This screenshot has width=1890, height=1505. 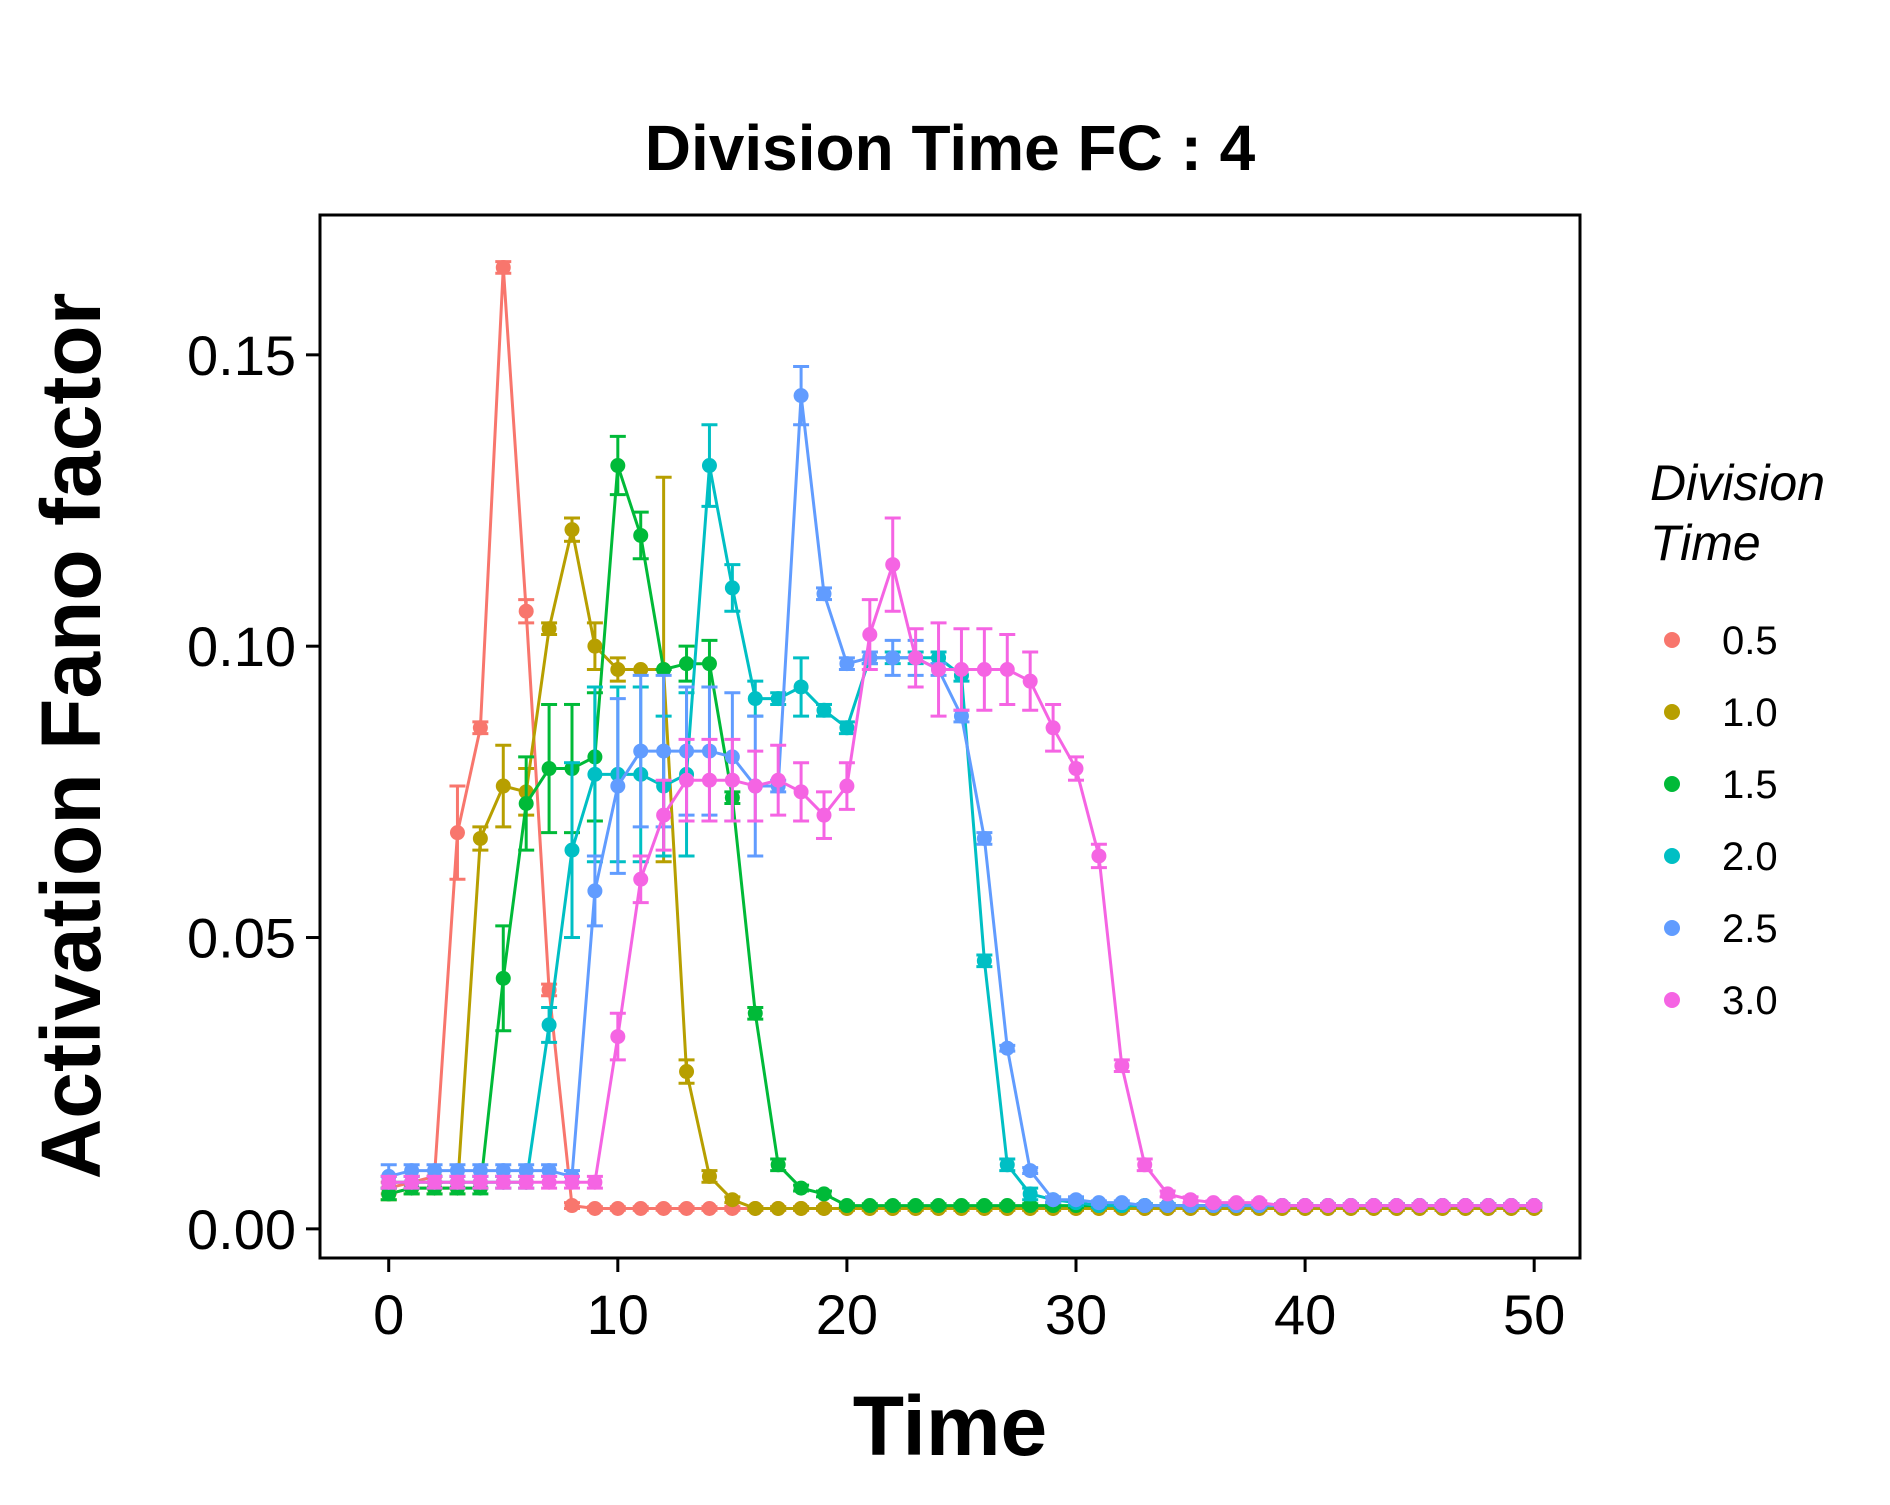 I want to click on y-axis-title: Activation Fano factor, so click(x=71, y=736).